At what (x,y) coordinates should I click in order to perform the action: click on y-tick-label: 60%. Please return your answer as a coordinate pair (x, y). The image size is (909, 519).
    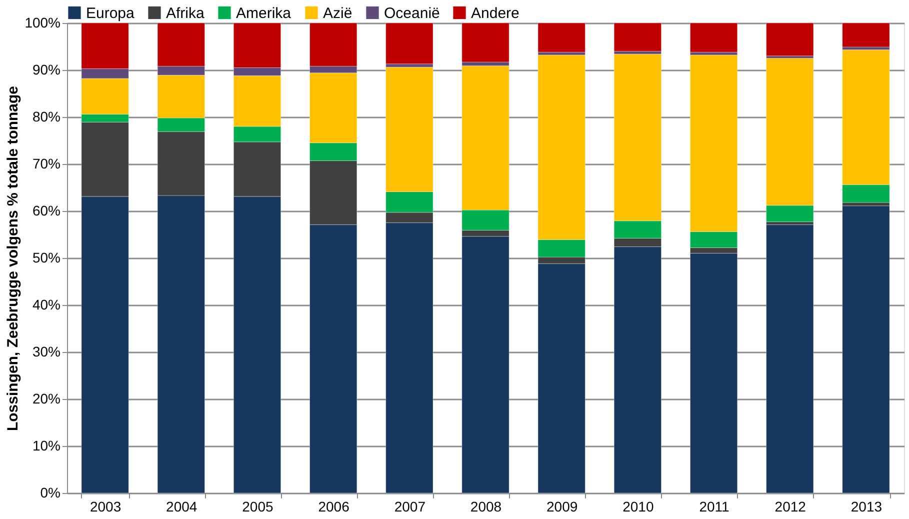
    Looking at the image, I should click on (46, 210).